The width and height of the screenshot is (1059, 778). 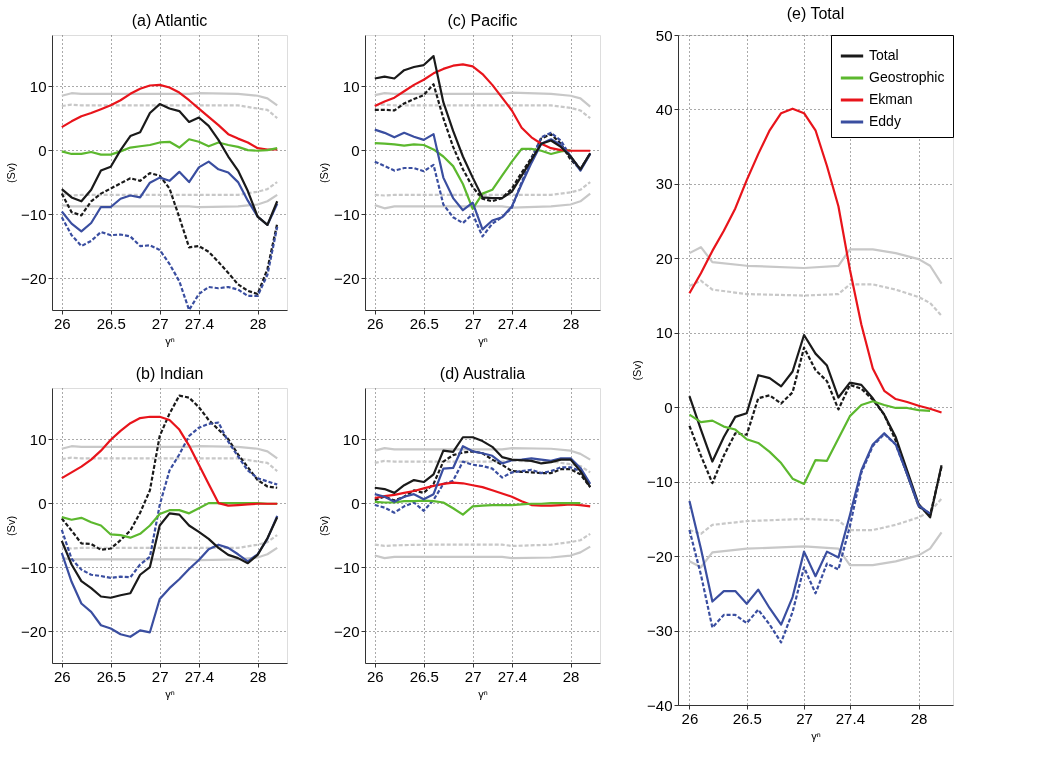 What do you see at coordinates (169, 20) in the screenshot?
I see `chart-title: (a) Atlantic` at bounding box center [169, 20].